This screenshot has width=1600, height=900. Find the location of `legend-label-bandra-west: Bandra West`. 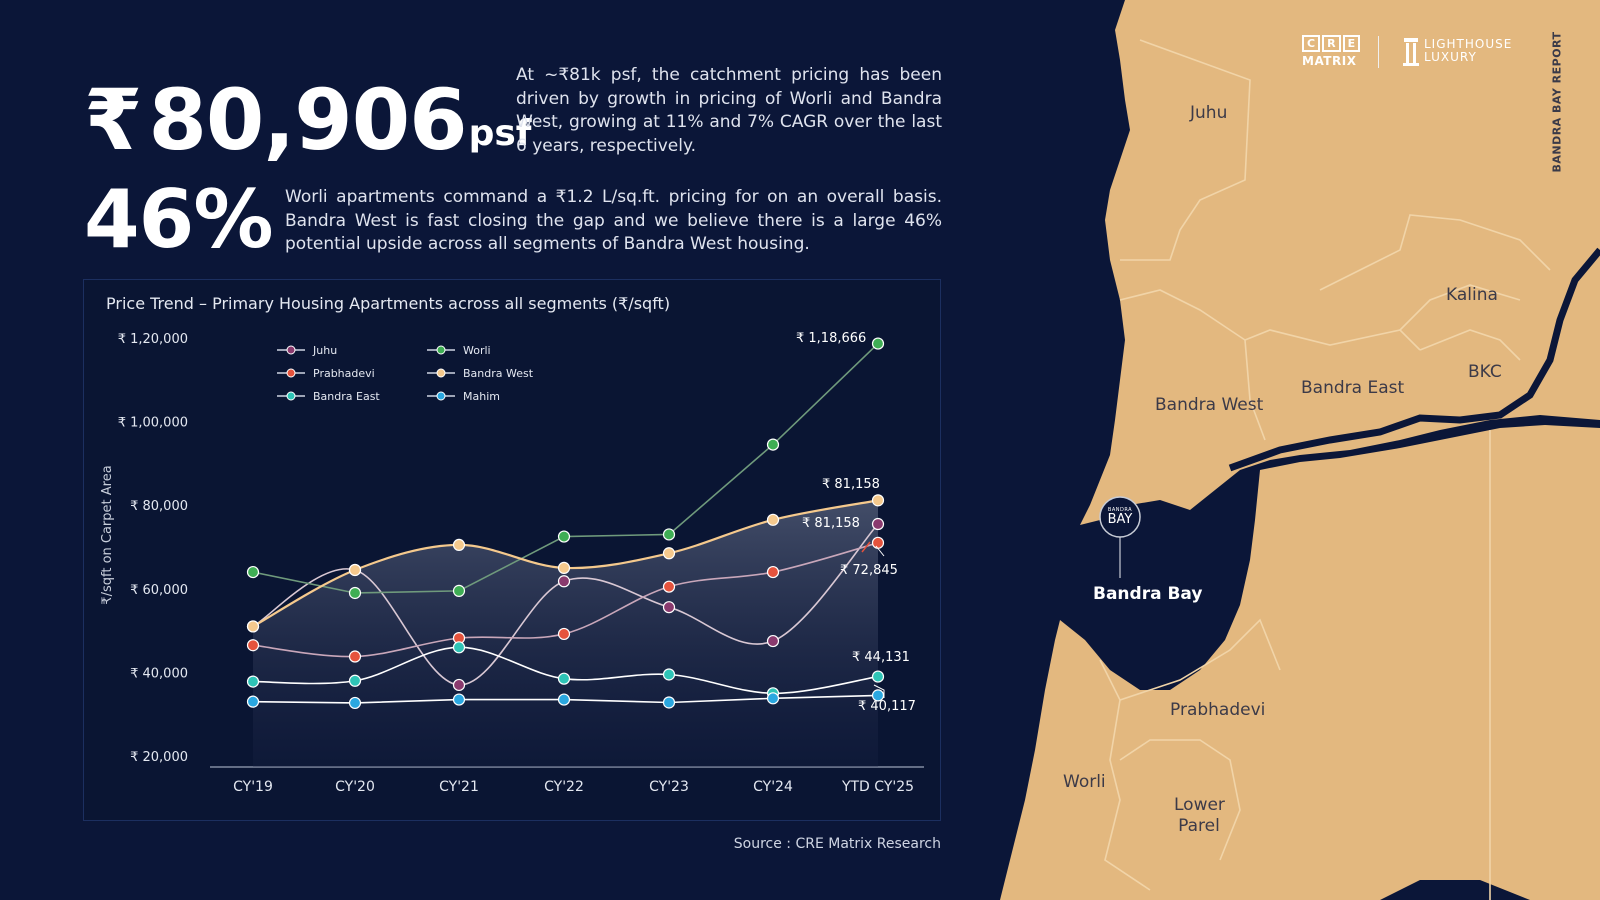

legend-label-bandra-west: Bandra West is located at coordinates (498, 373).